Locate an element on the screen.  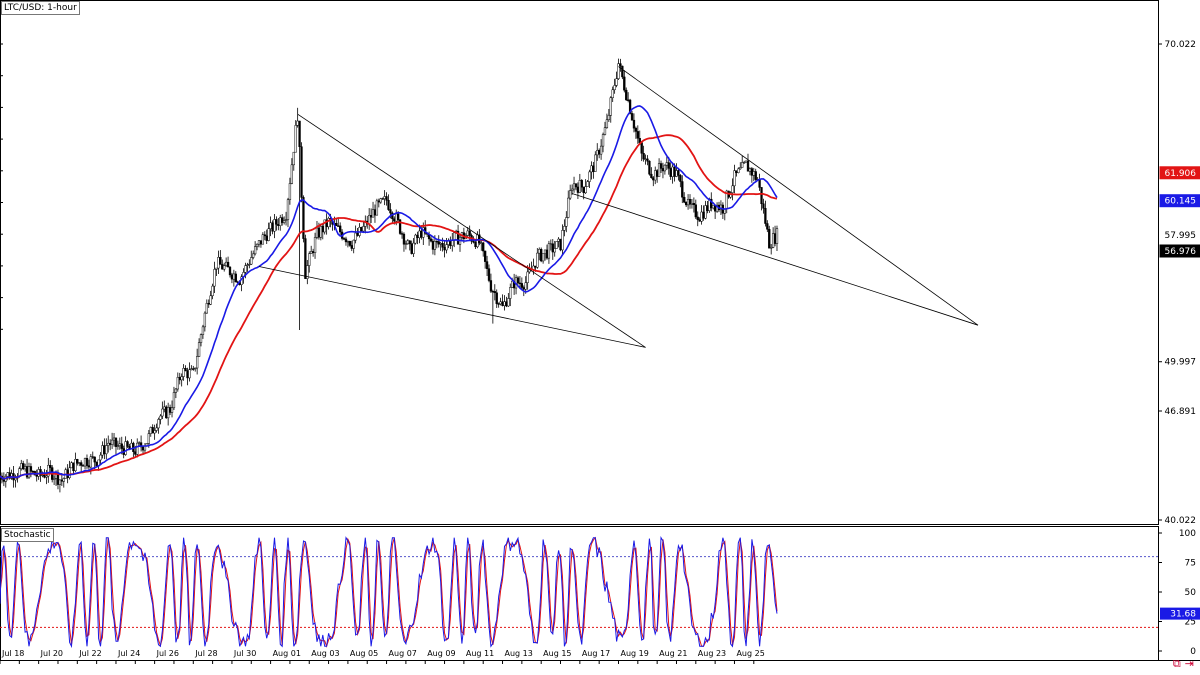
time-tick-label: Aug 09 is located at coordinates (441, 653).